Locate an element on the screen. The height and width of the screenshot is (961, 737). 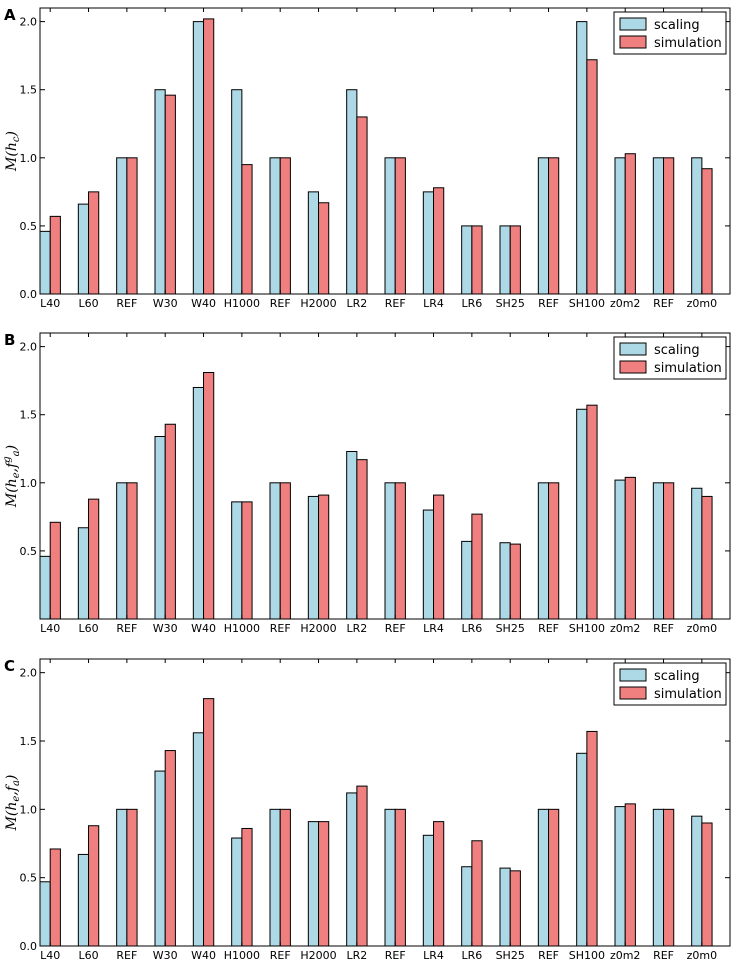
y-tick-label: 0.5 is located at coordinates (29, 878).